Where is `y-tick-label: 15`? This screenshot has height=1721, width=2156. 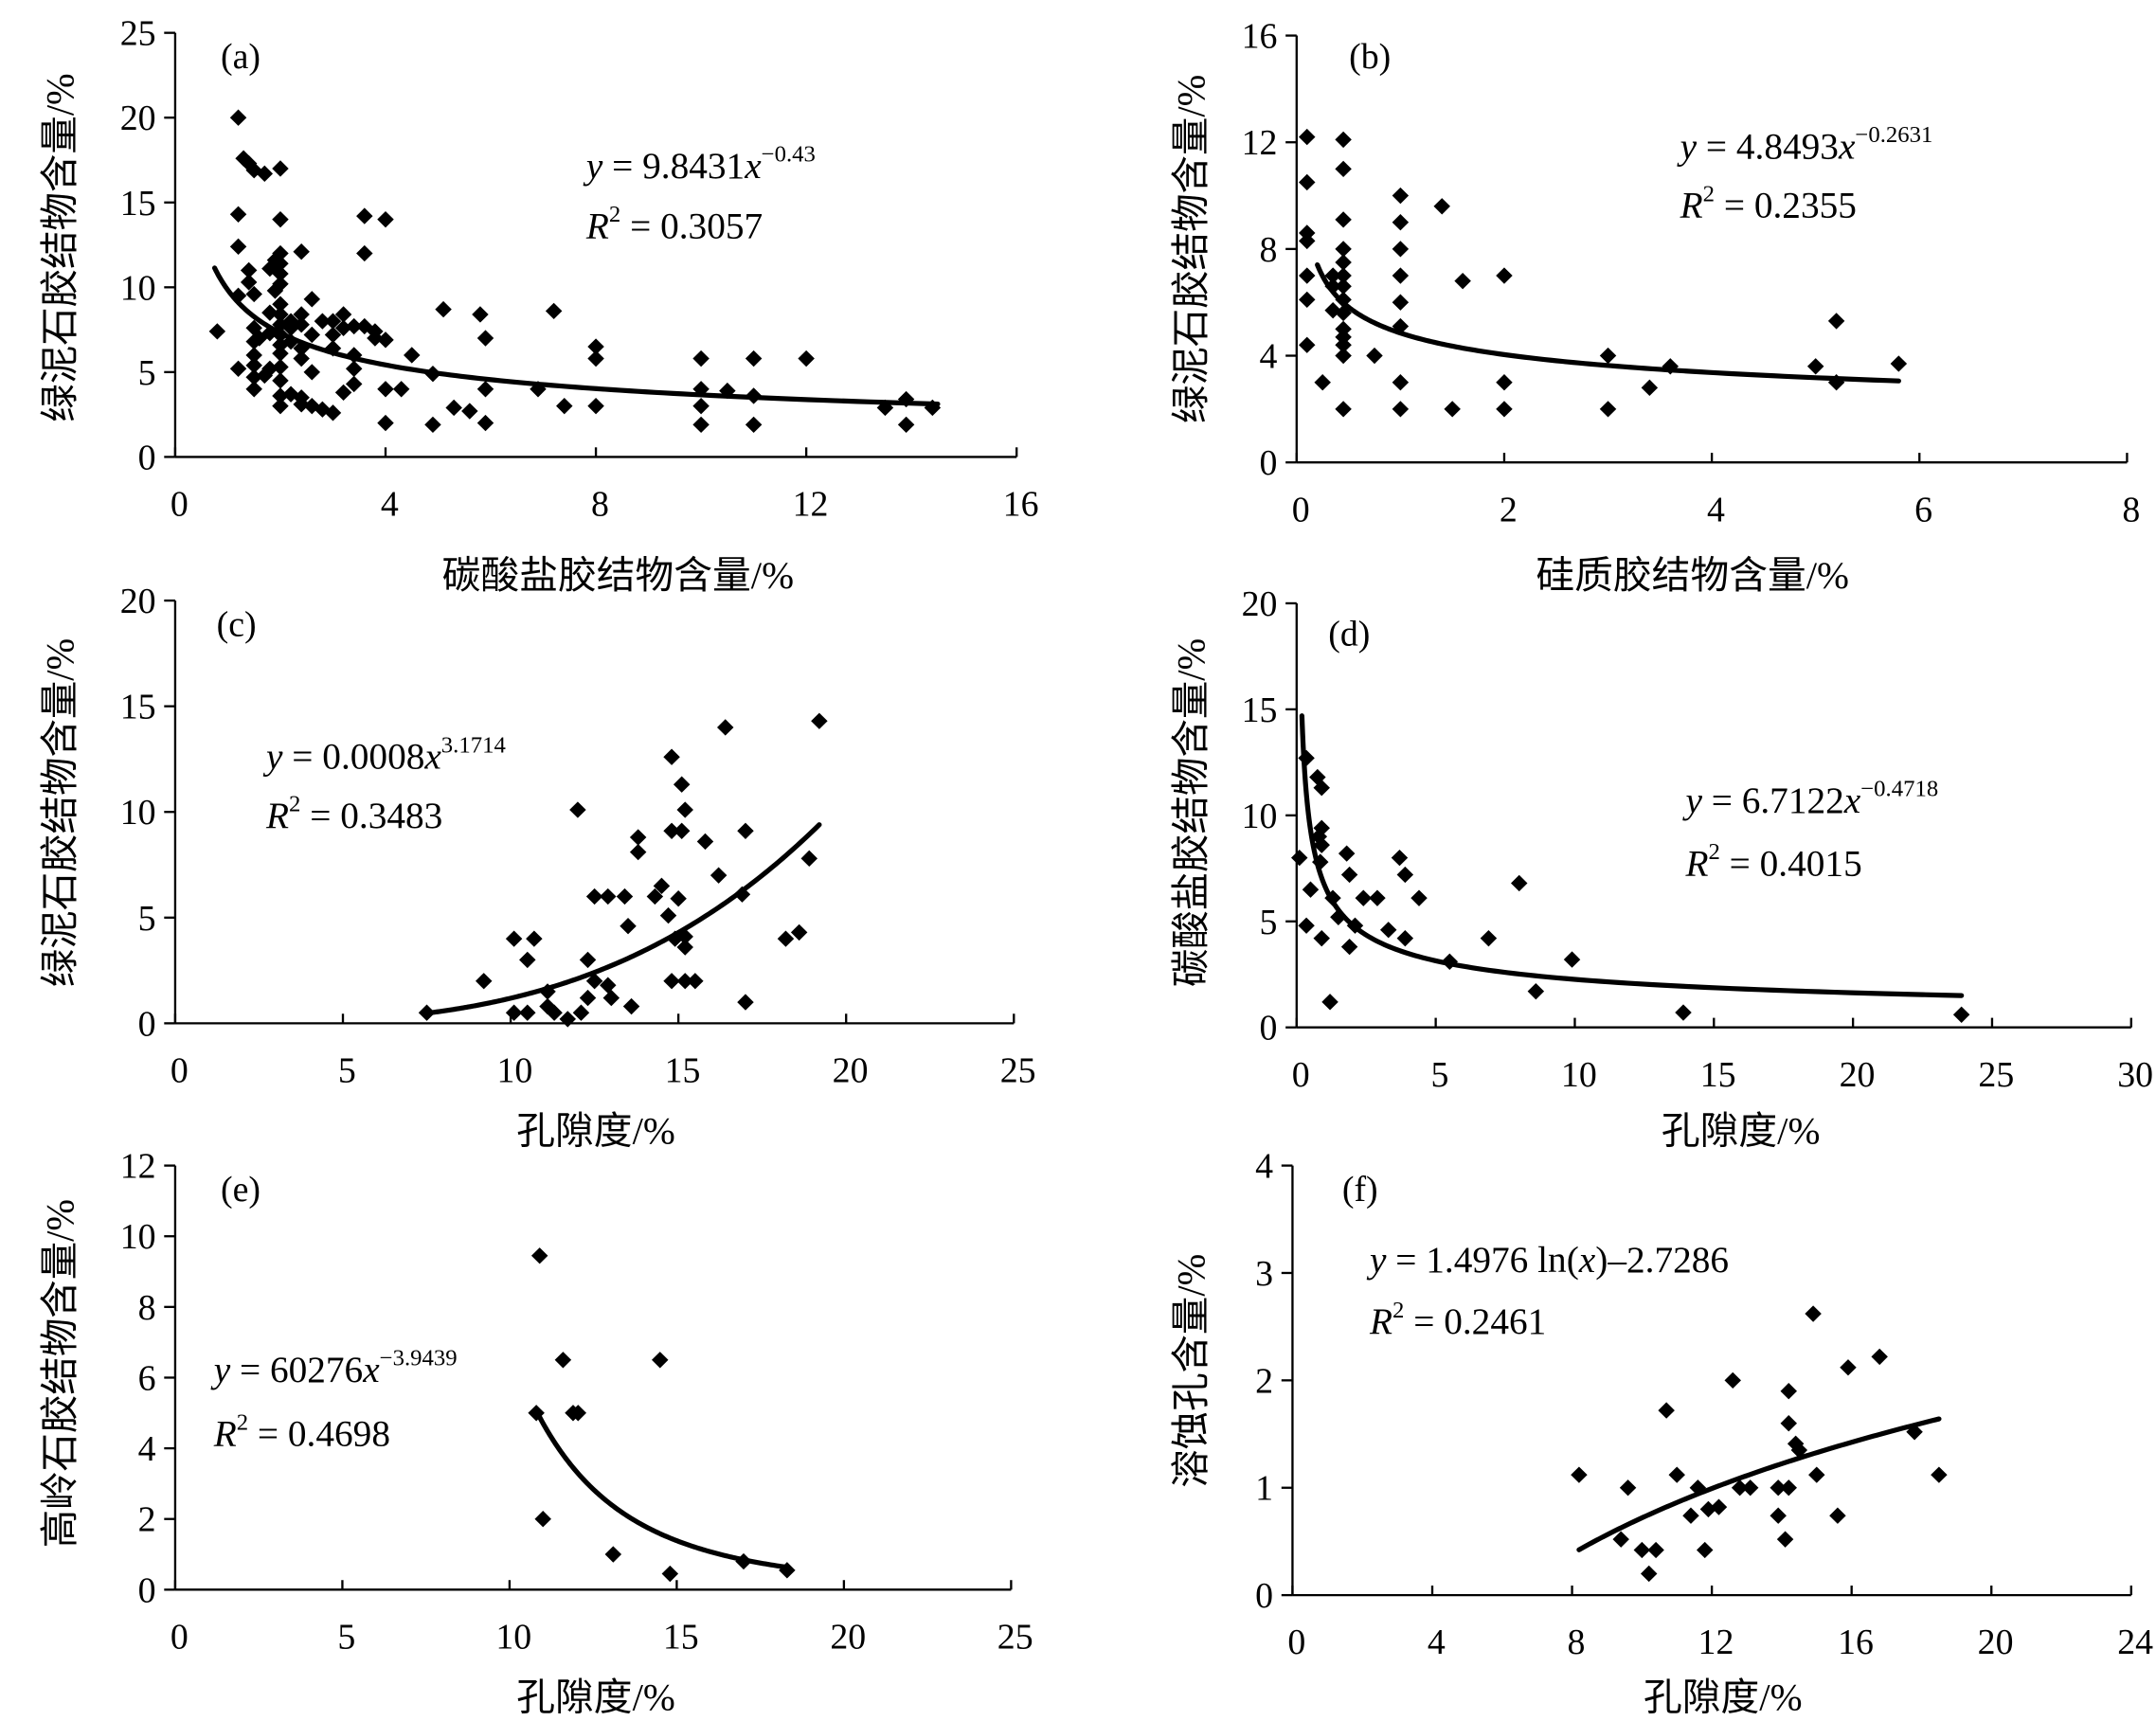 y-tick-label: 15 is located at coordinates (1260, 710).